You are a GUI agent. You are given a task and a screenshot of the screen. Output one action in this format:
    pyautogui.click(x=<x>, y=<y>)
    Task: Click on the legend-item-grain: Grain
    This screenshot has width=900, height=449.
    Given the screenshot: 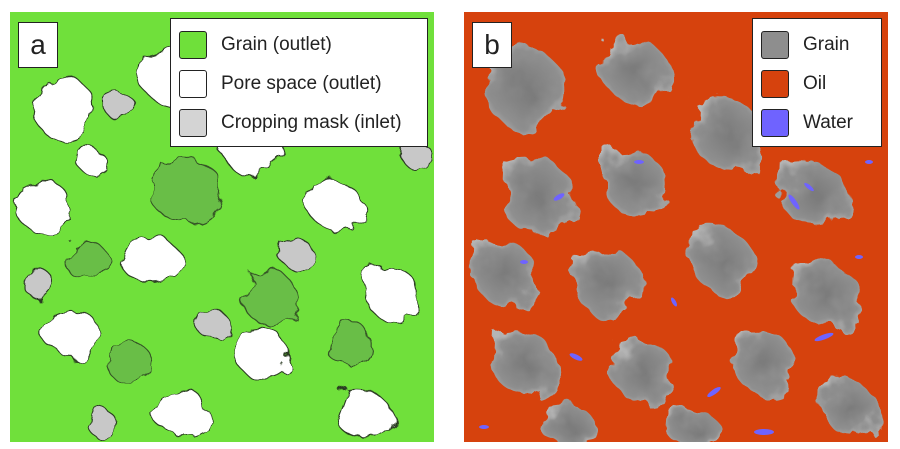 What is the action you would take?
    pyautogui.click(x=816, y=44)
    